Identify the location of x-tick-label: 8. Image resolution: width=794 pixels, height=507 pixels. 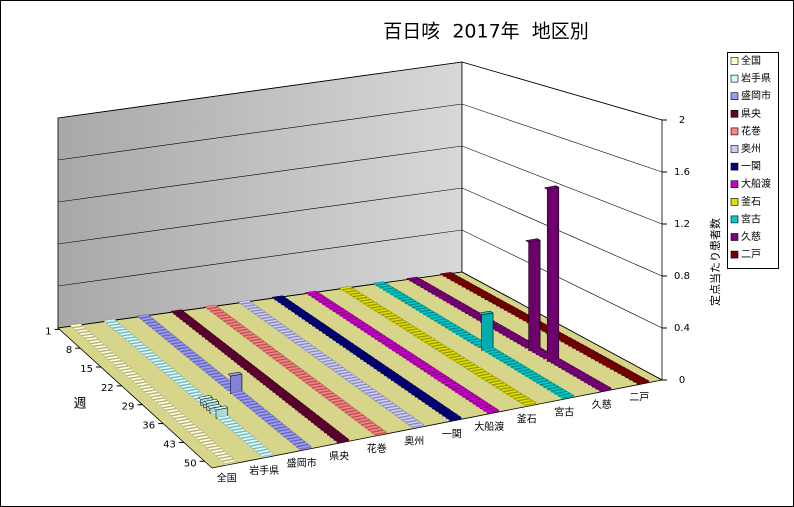
(69, 350).